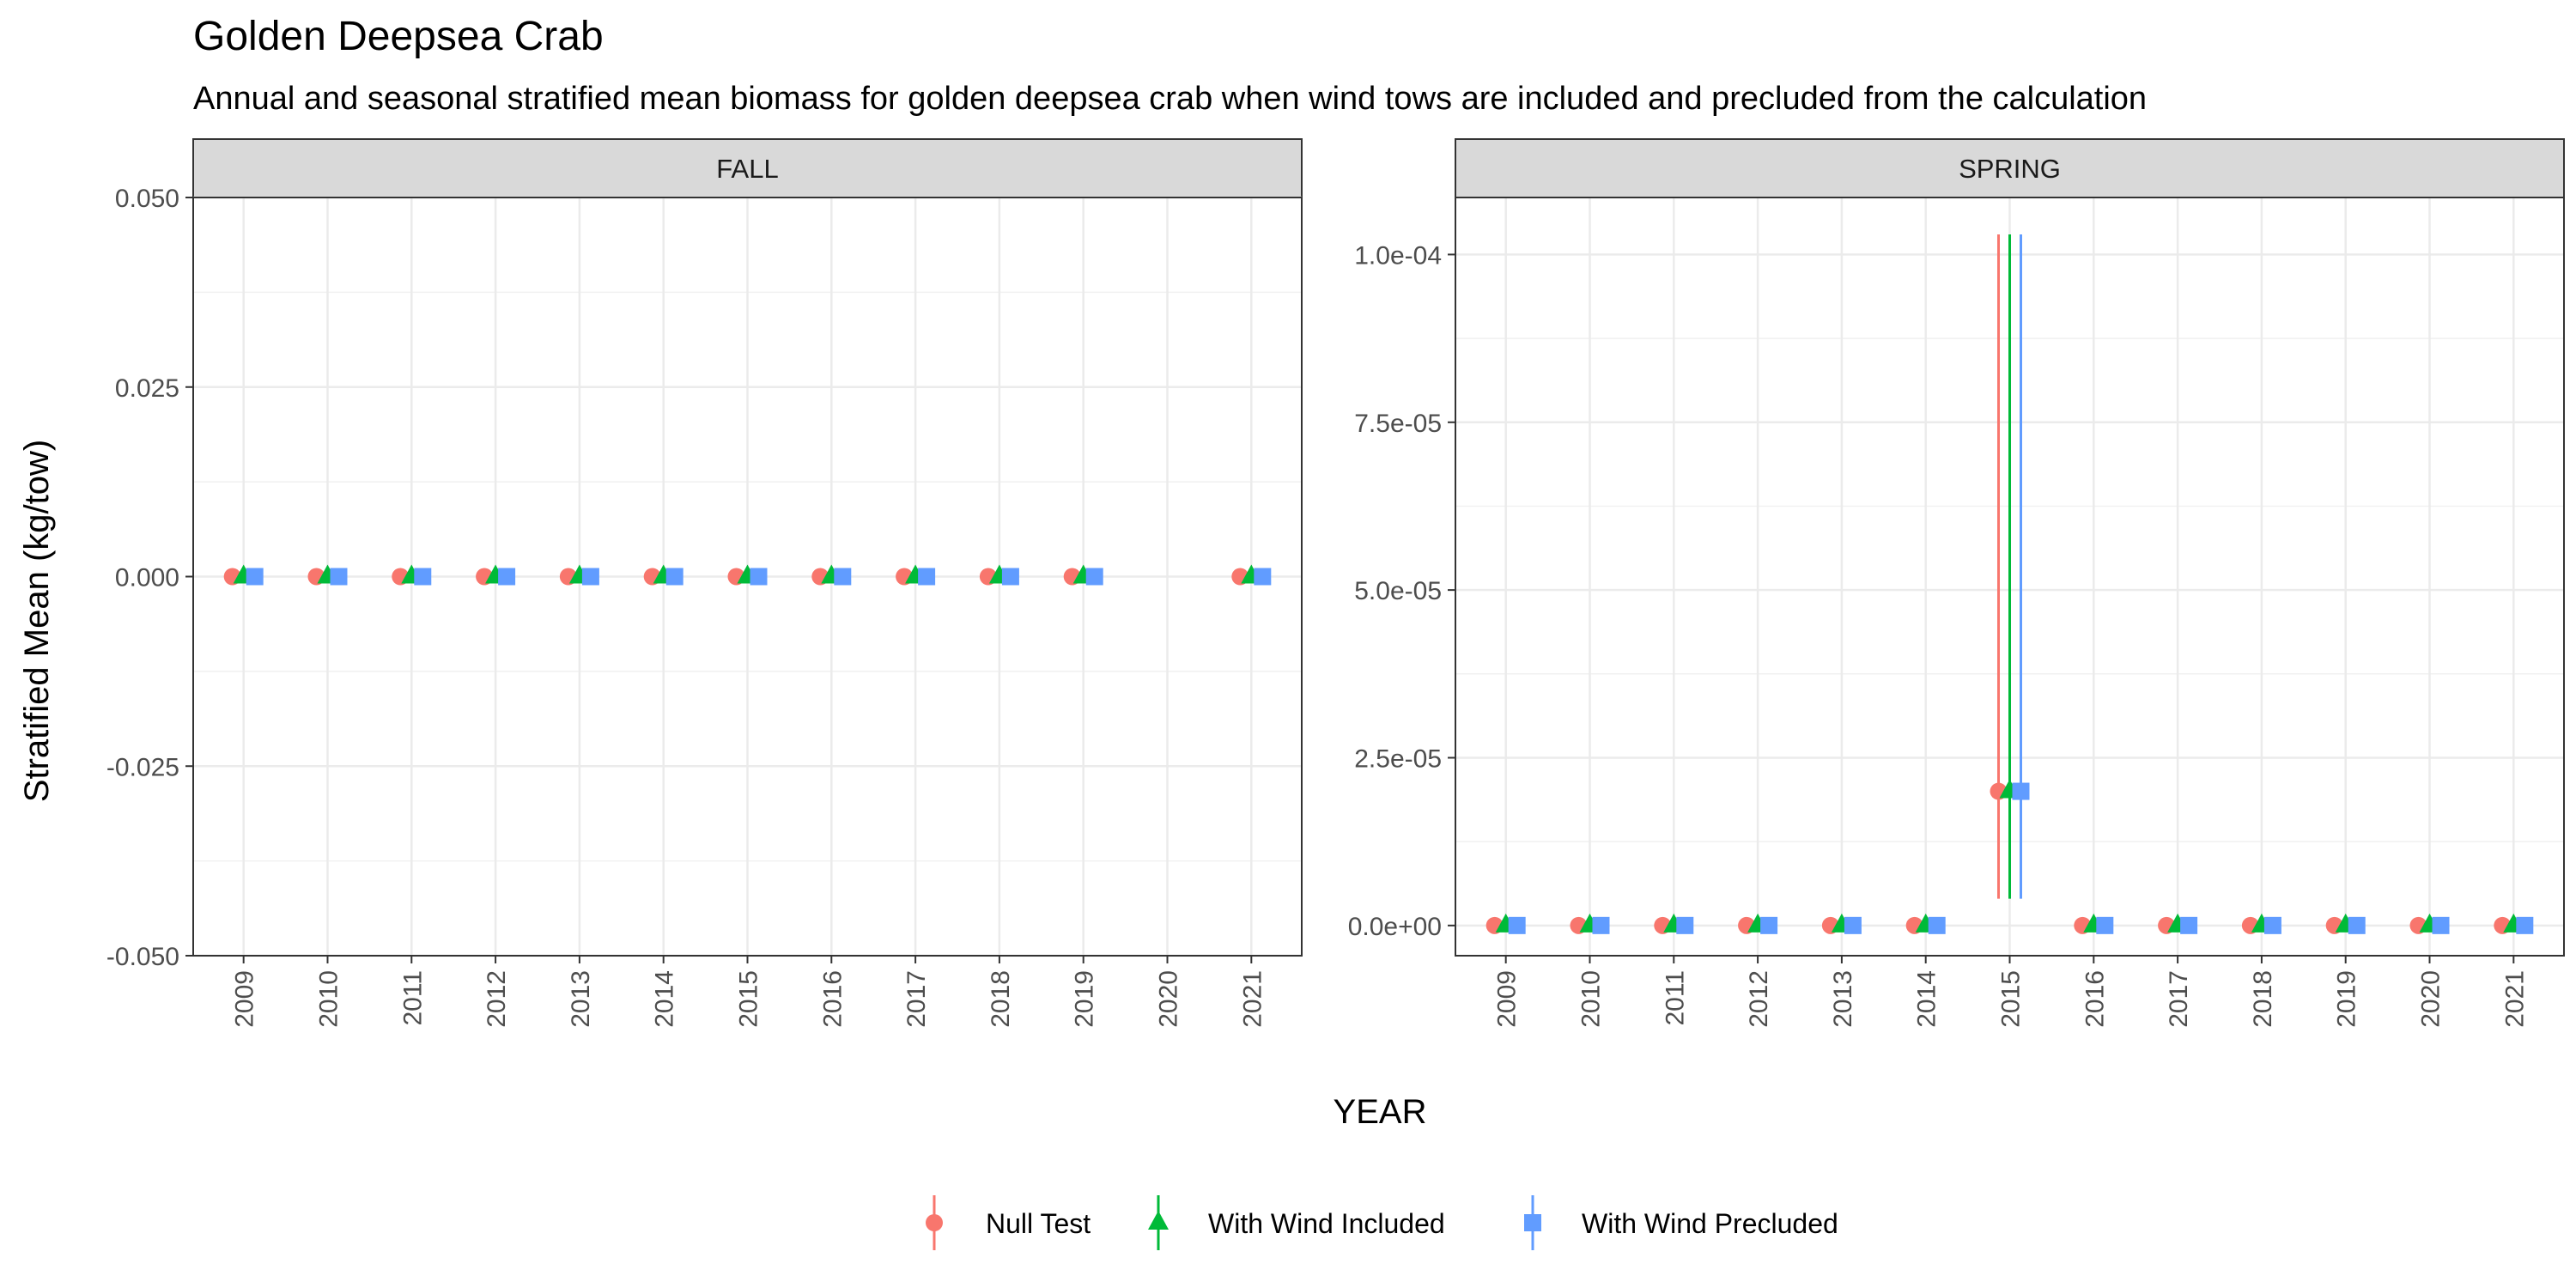  I want to click on facet-strip-spring, so click(2010, 168).